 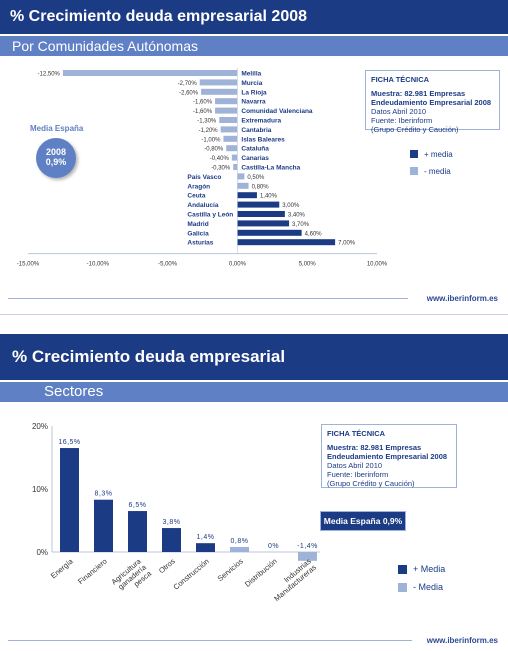 What do you see at coordinates (414, 154) in the screenshot?
I see `legend-swatch-above` at bounding box center [414, 154].